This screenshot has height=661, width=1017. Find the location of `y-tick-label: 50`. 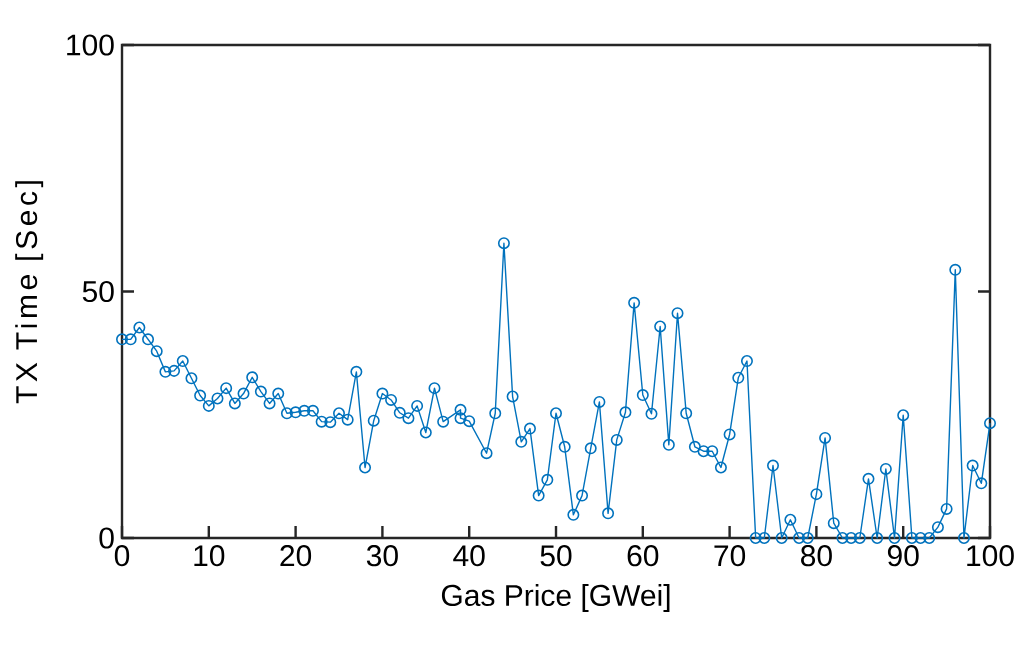

y-tick-label: 50 is located at coordinates (98, 291).